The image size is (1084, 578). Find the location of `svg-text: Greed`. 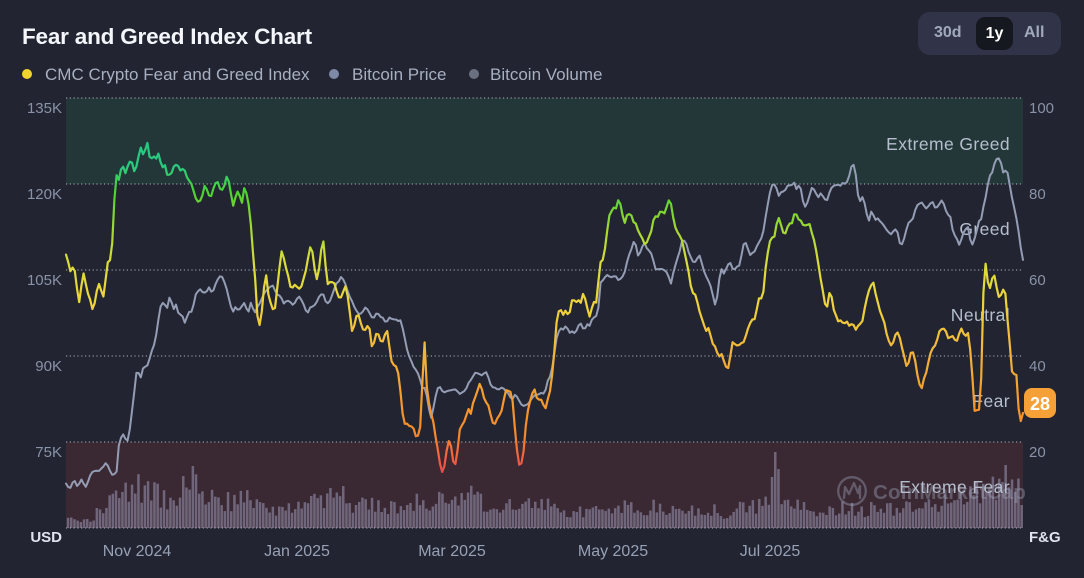

svg-text: Greed is located at coordinates (984, 229).